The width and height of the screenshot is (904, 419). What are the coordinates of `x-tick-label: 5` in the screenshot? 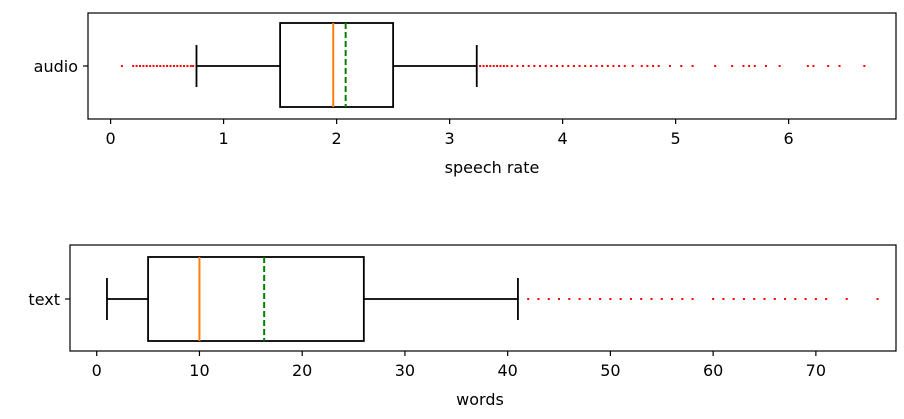 It's located at (676, 138).